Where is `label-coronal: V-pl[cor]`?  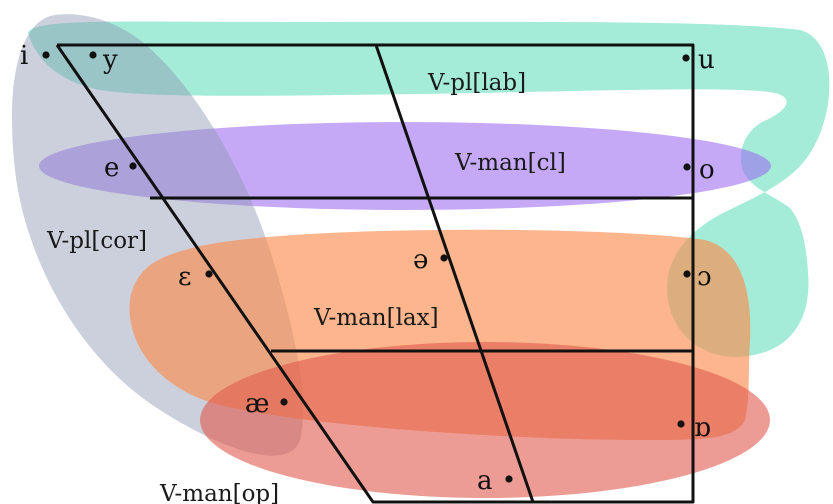 label-coronal: V-pl[cor] is located at coordinates (96, 241).